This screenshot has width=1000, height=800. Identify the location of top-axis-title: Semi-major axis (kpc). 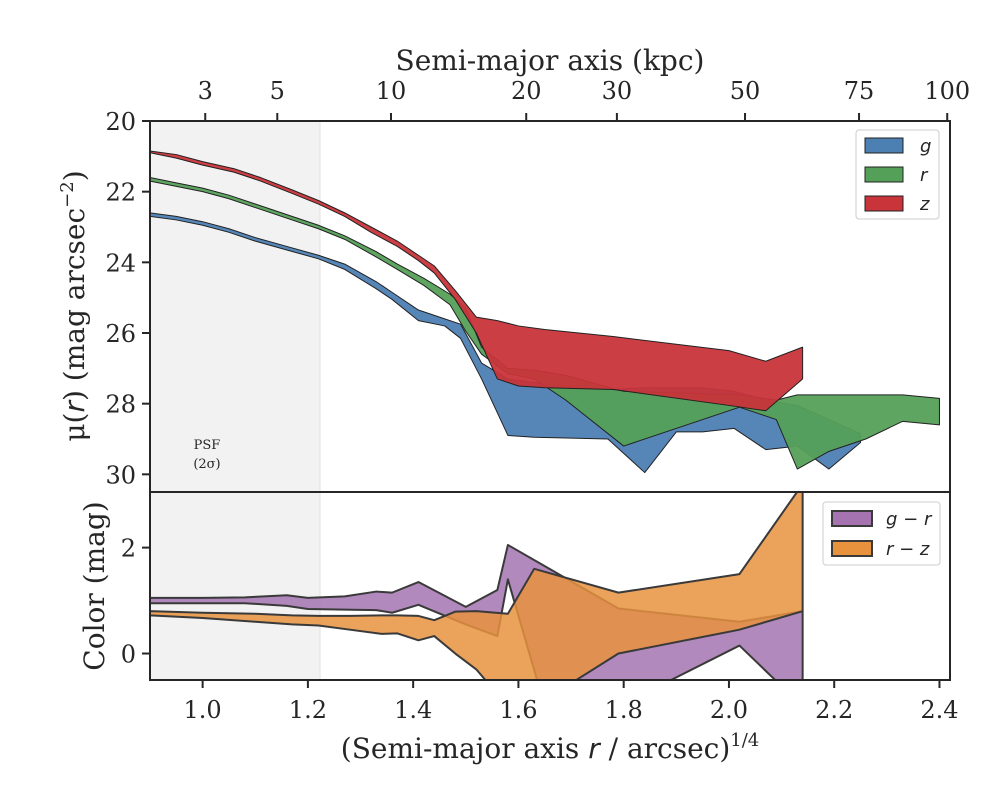
(550, 60).